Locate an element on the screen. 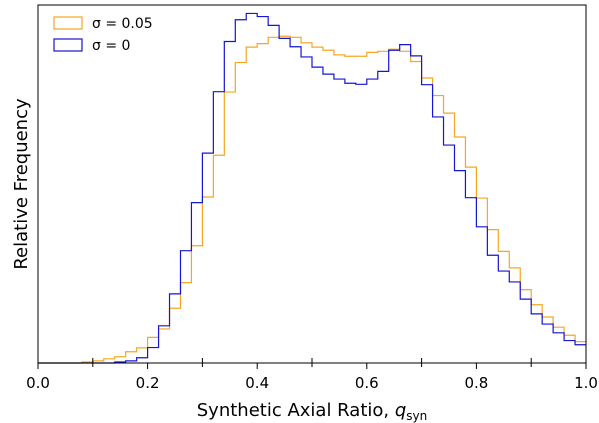 This screenshot has height=423, width=599. x-tick-label: 0.4 is located at coordinates (257, 383).